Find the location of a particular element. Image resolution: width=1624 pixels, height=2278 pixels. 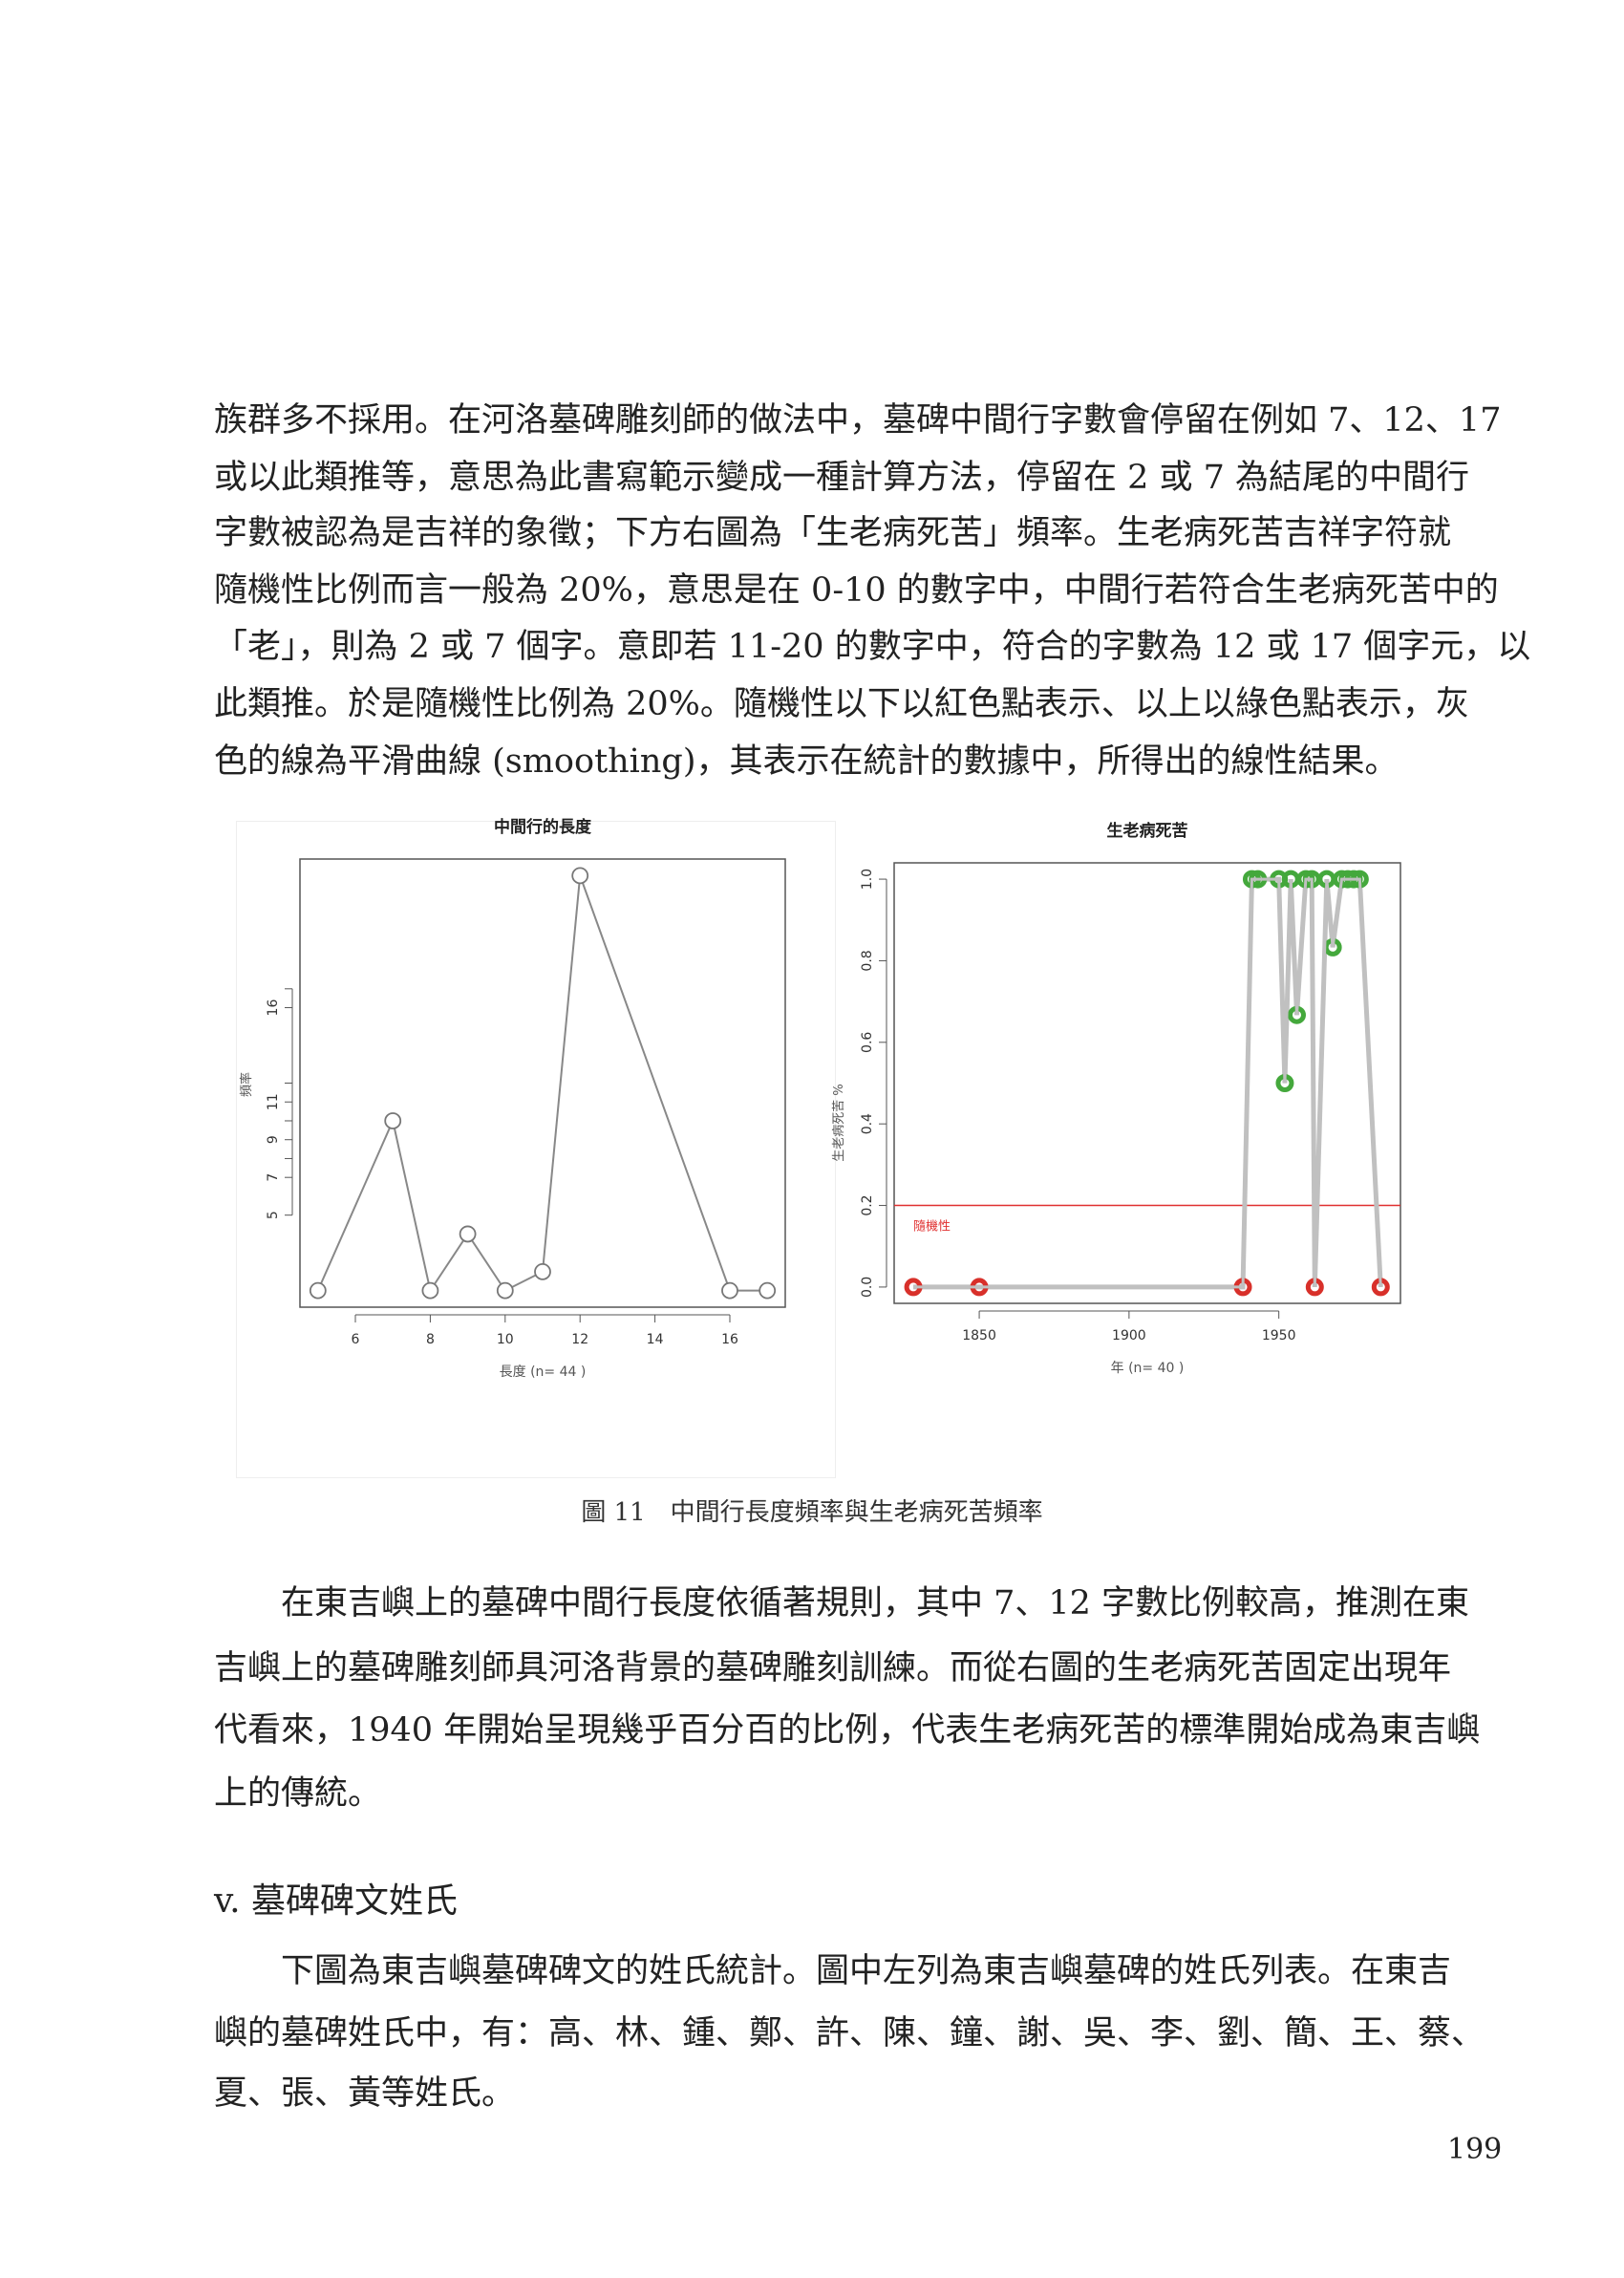

y-tick-label: 16 is located at coordinates (274, 1008).